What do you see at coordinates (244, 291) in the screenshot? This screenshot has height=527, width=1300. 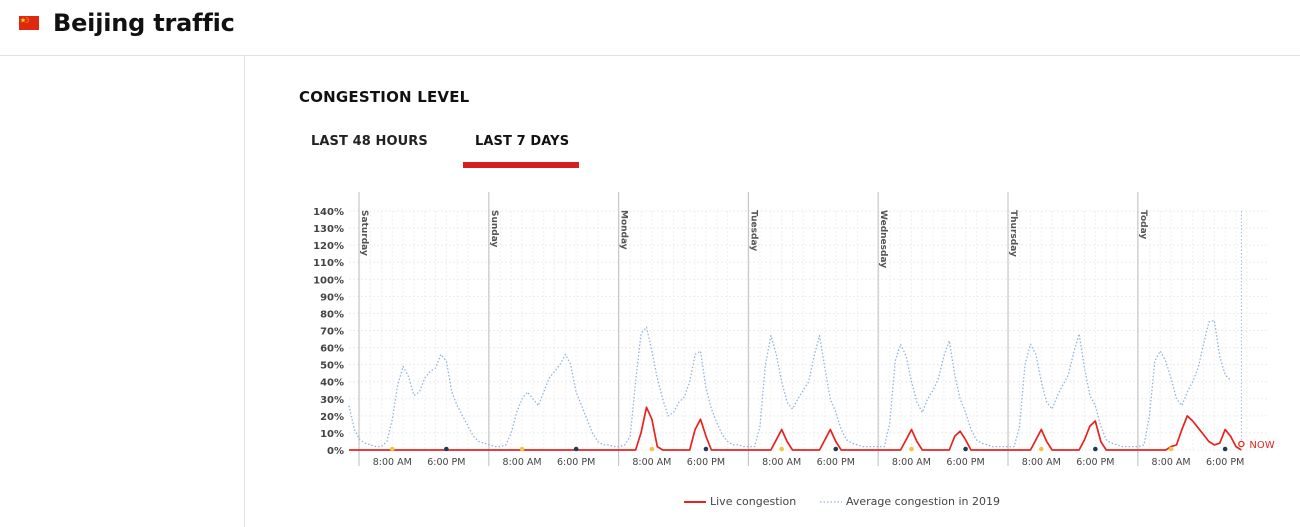 I see `sidebar-divider` at bounding box center [244, 291].